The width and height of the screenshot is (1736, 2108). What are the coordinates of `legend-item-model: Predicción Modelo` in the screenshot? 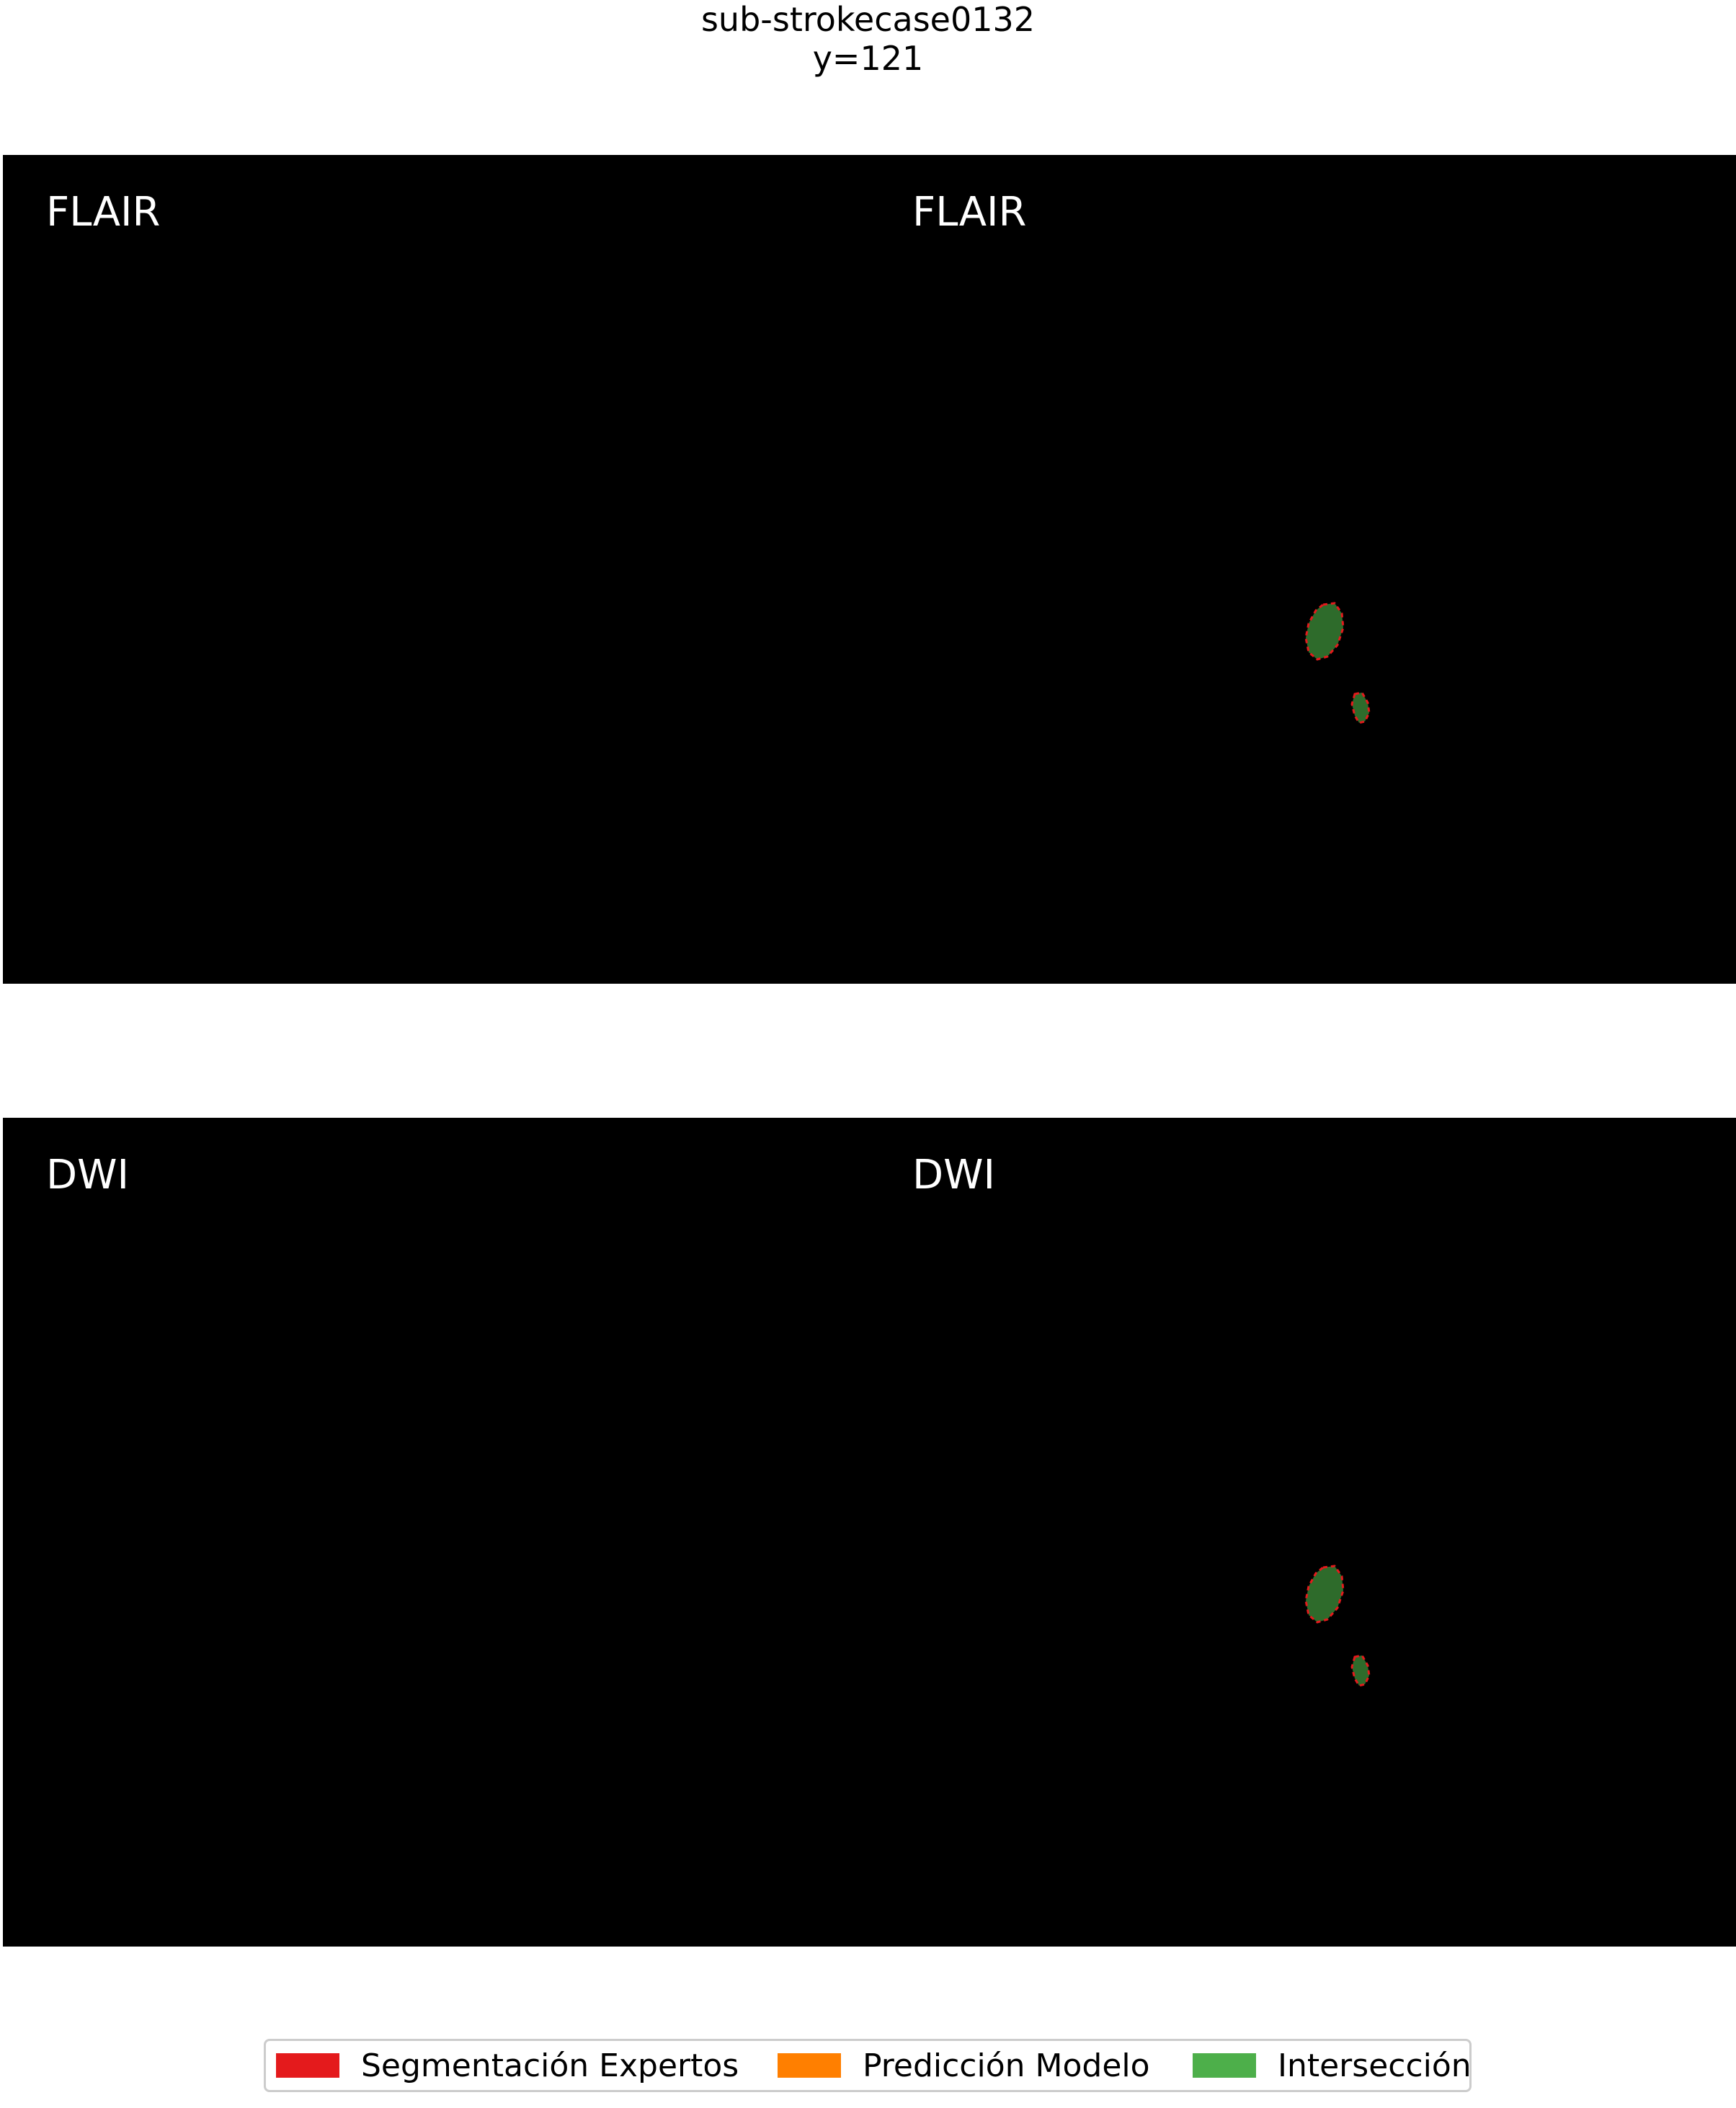 It's located at (964, 2065).